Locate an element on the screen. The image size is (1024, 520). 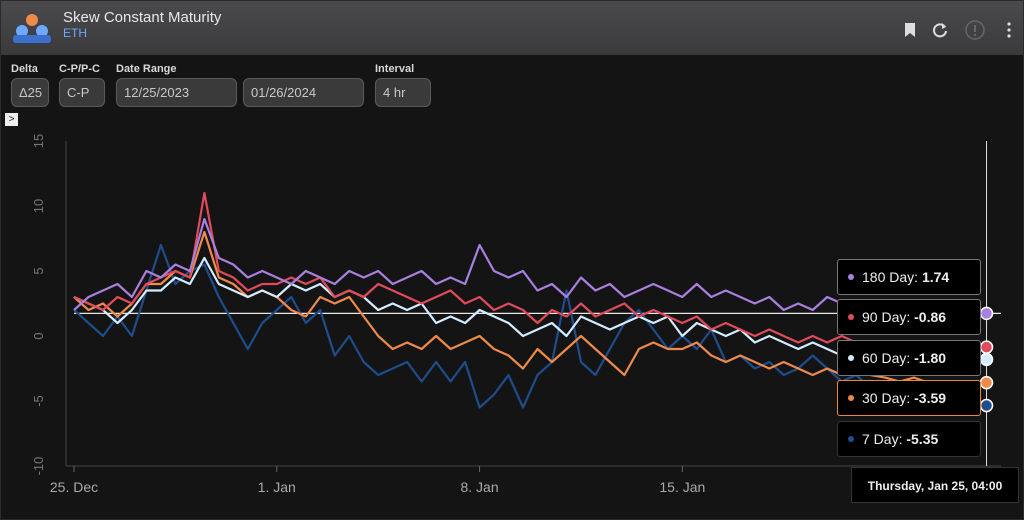
info-icon is located at coordinates (975, 30).